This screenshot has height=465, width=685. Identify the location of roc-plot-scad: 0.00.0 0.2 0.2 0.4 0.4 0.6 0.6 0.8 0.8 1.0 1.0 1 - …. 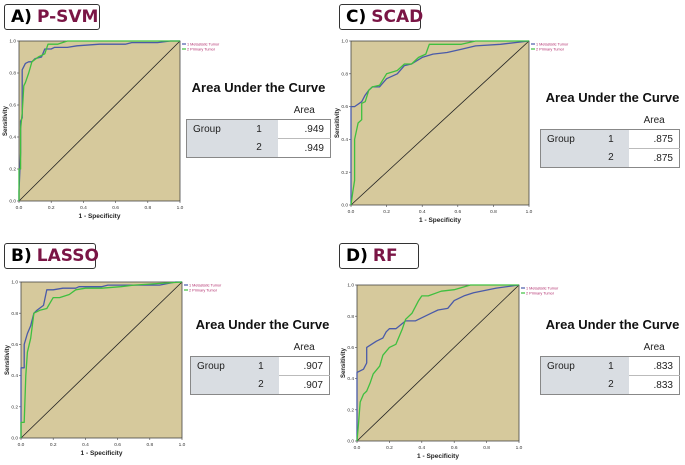
(452, 131).